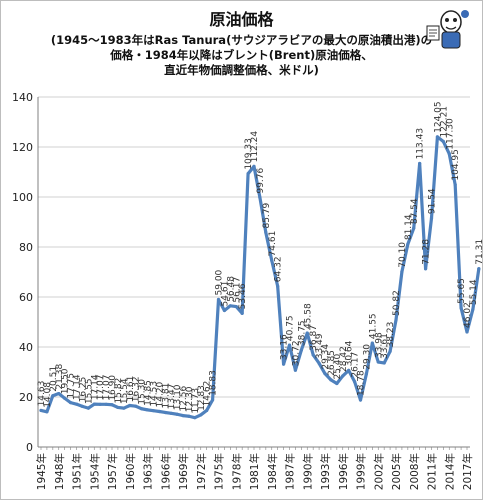 Image resolution: width=483 pixels, height=500 pixels. Describe the element at coordinates (414, 471) in the screenshot. I see `x-tick-label: 2008年` at that location.